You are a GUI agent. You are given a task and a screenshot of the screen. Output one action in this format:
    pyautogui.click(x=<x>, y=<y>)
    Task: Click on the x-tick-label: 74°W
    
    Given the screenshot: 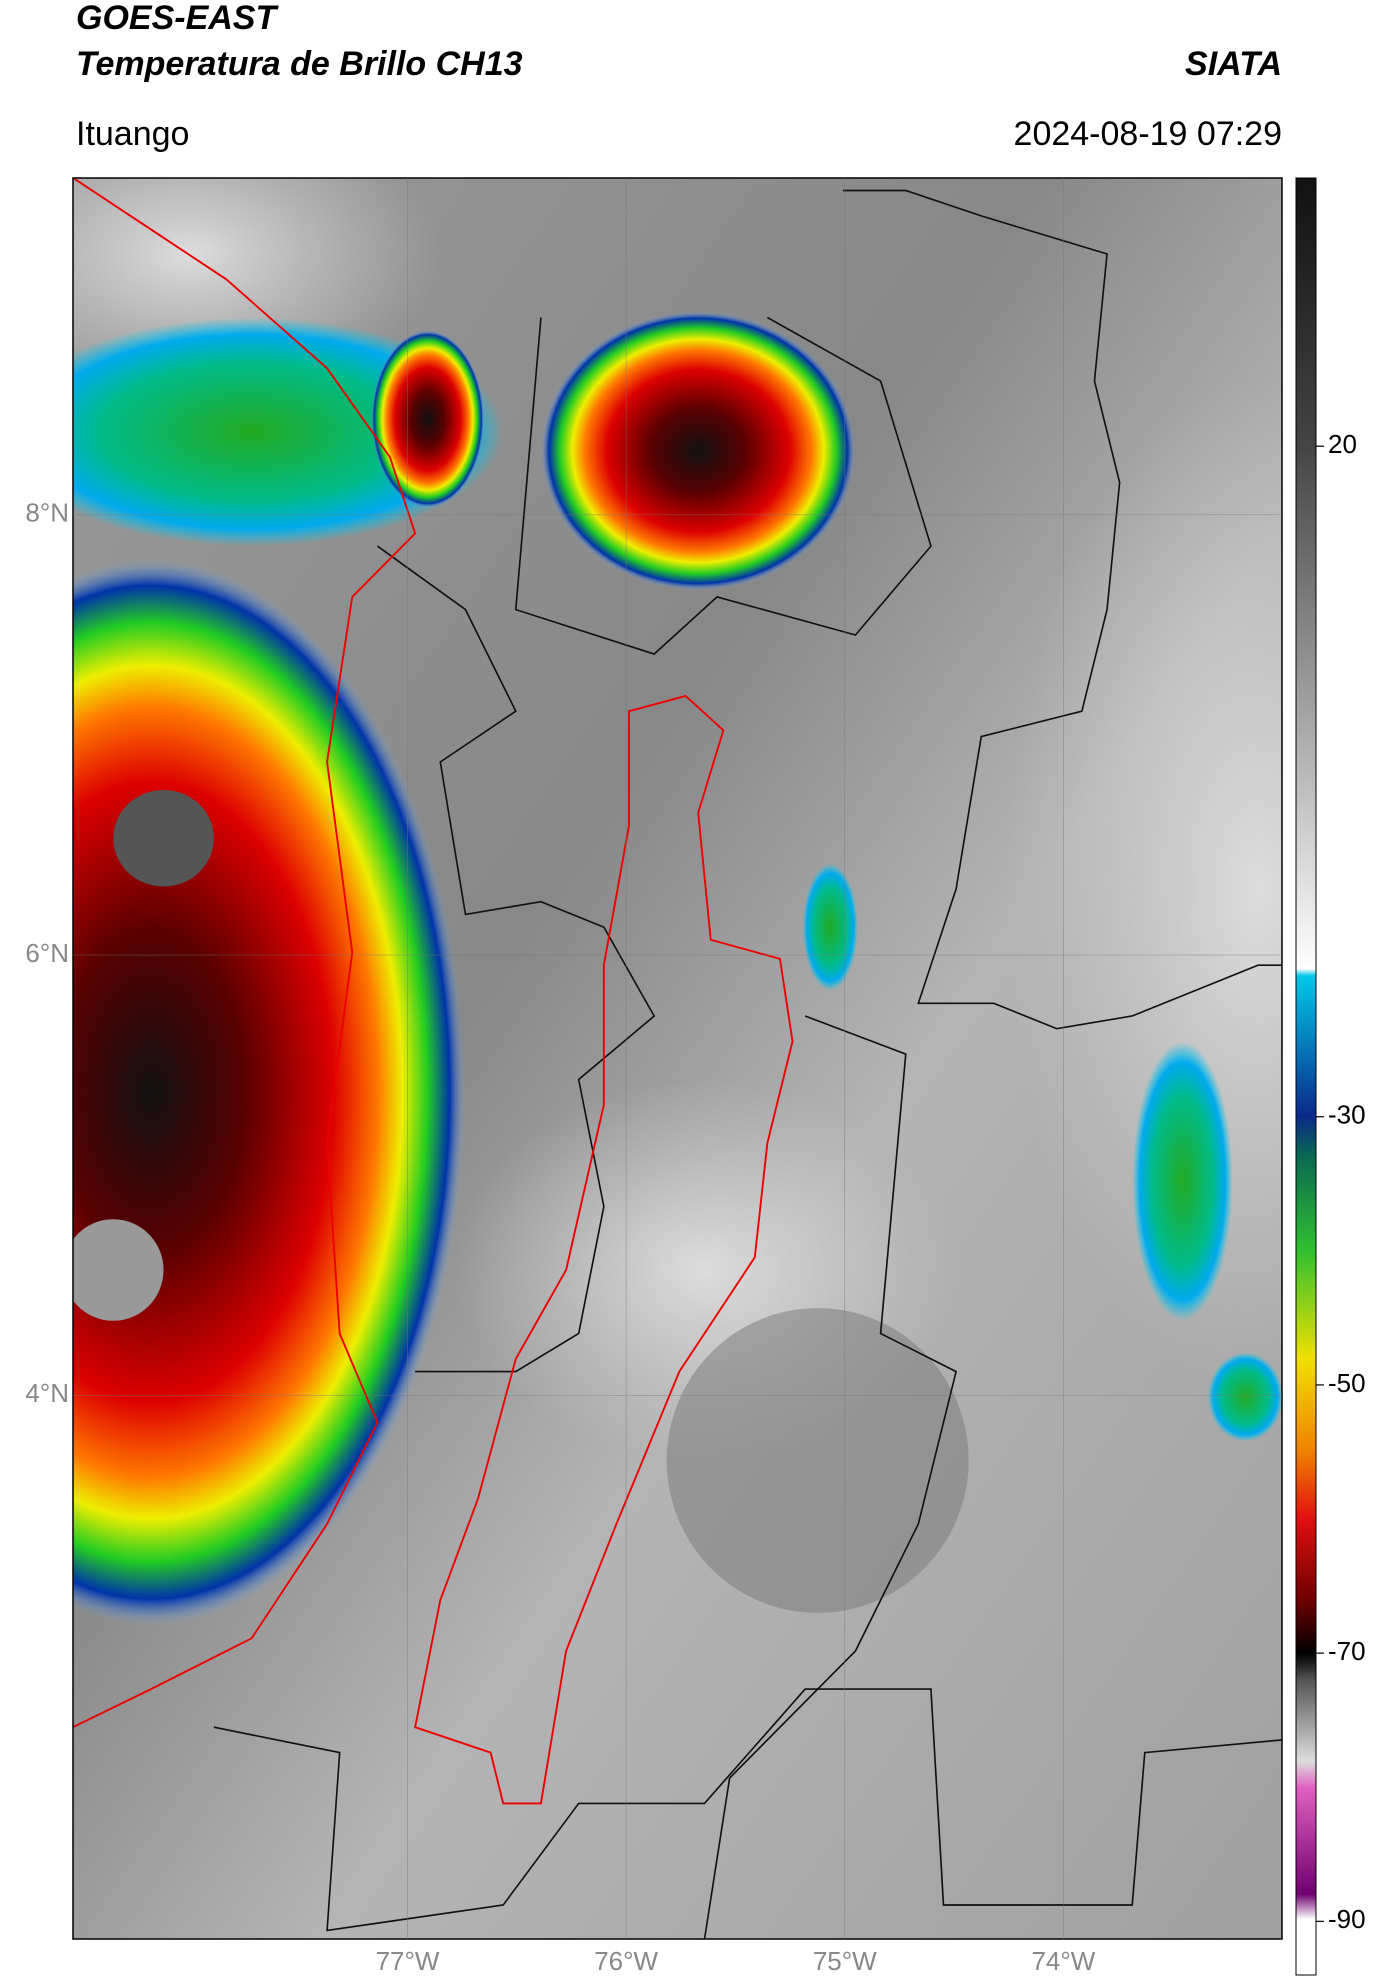 What is the action you would take?
    pyautogui.click(x=1063, y=1961)
    